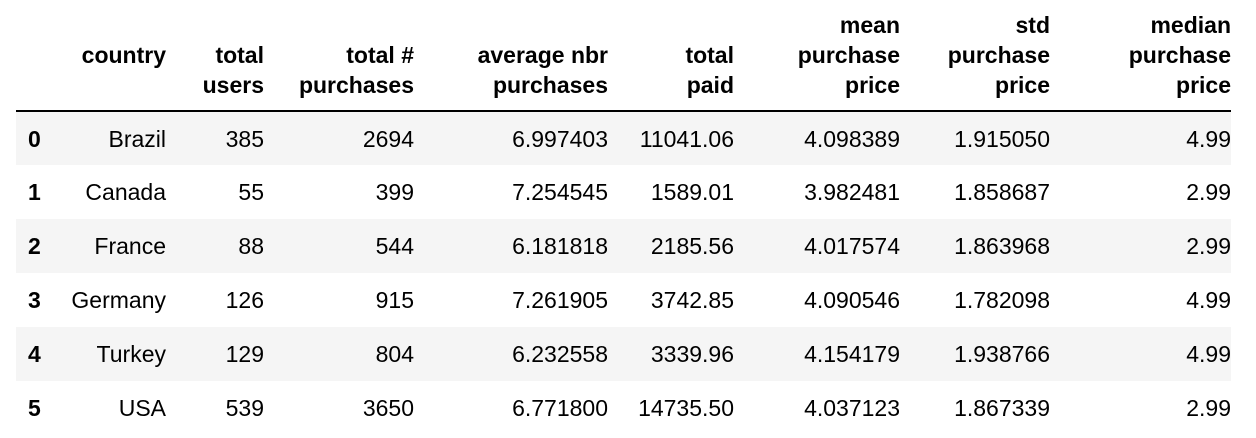 The height and width of the screenshot is (438, 1256). Describe the element at coordinates (817, 192) in the screenshot. I see `cell-mean-price: 3.982481` at that location.